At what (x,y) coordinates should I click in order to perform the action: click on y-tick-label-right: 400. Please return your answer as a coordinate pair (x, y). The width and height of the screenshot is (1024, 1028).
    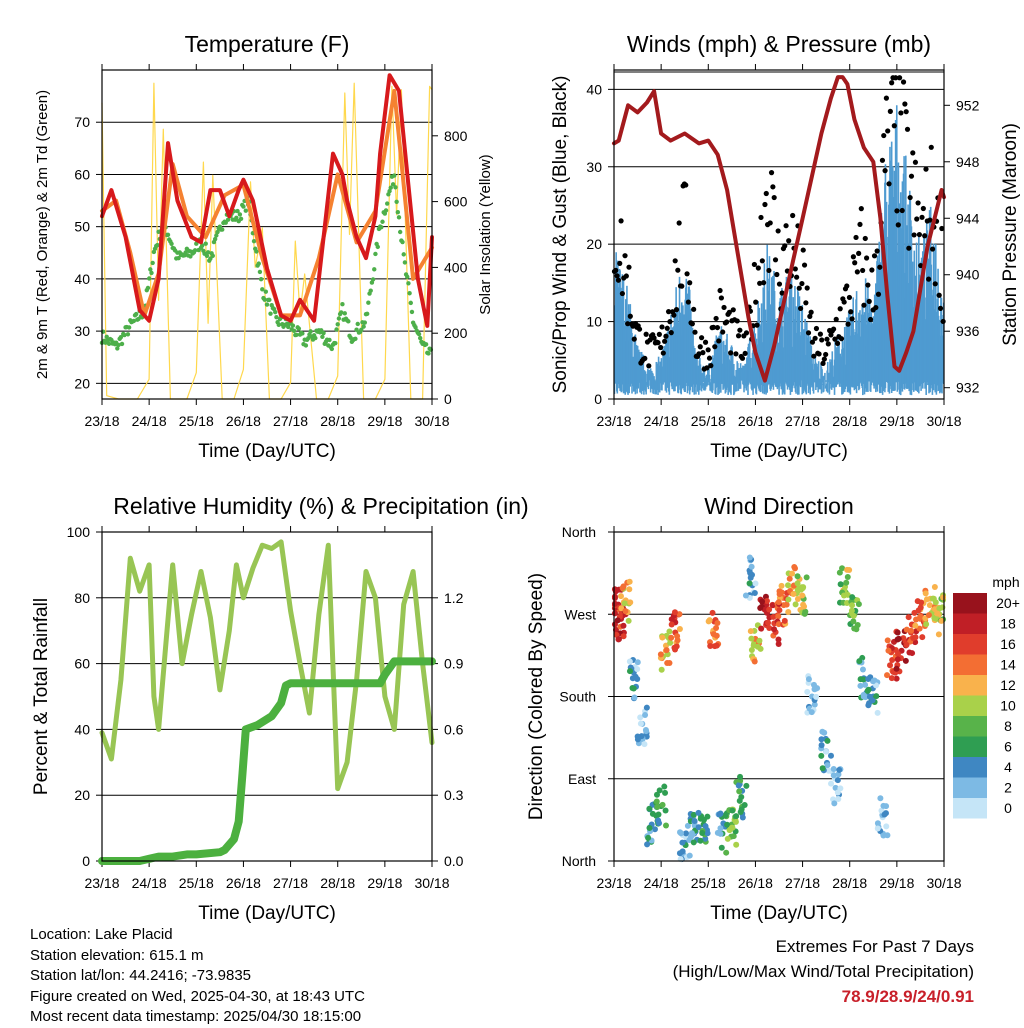
    Looking at the image, I should click on (456, 267).